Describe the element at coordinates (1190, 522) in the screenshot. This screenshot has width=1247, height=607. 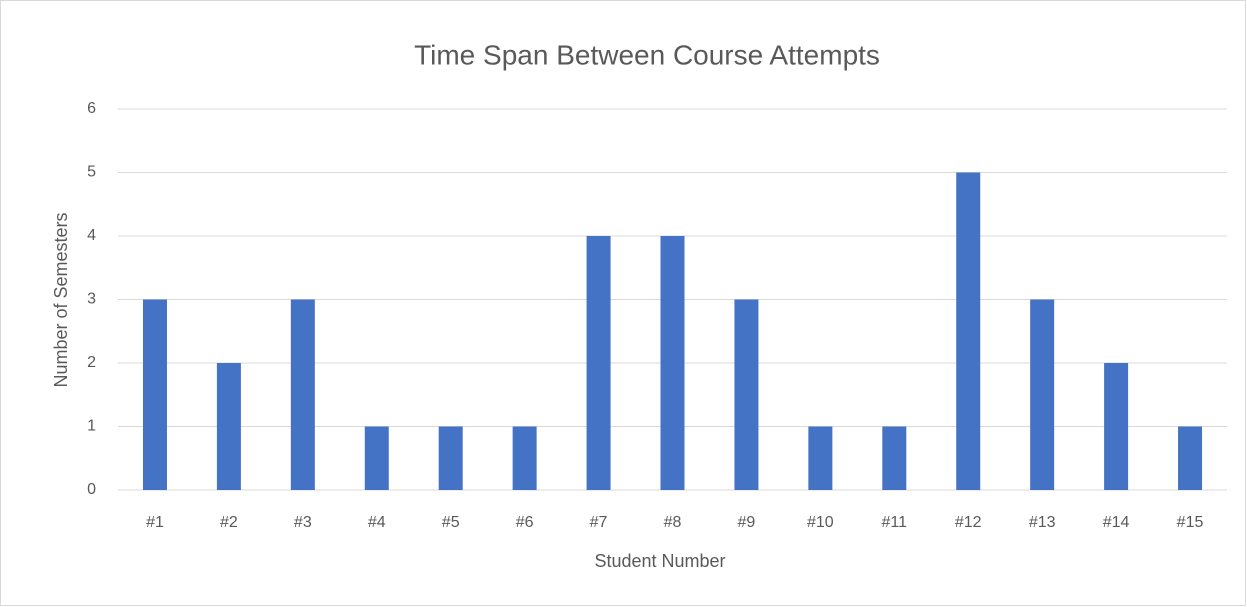
I see `x-tick-label: #15` at that location.